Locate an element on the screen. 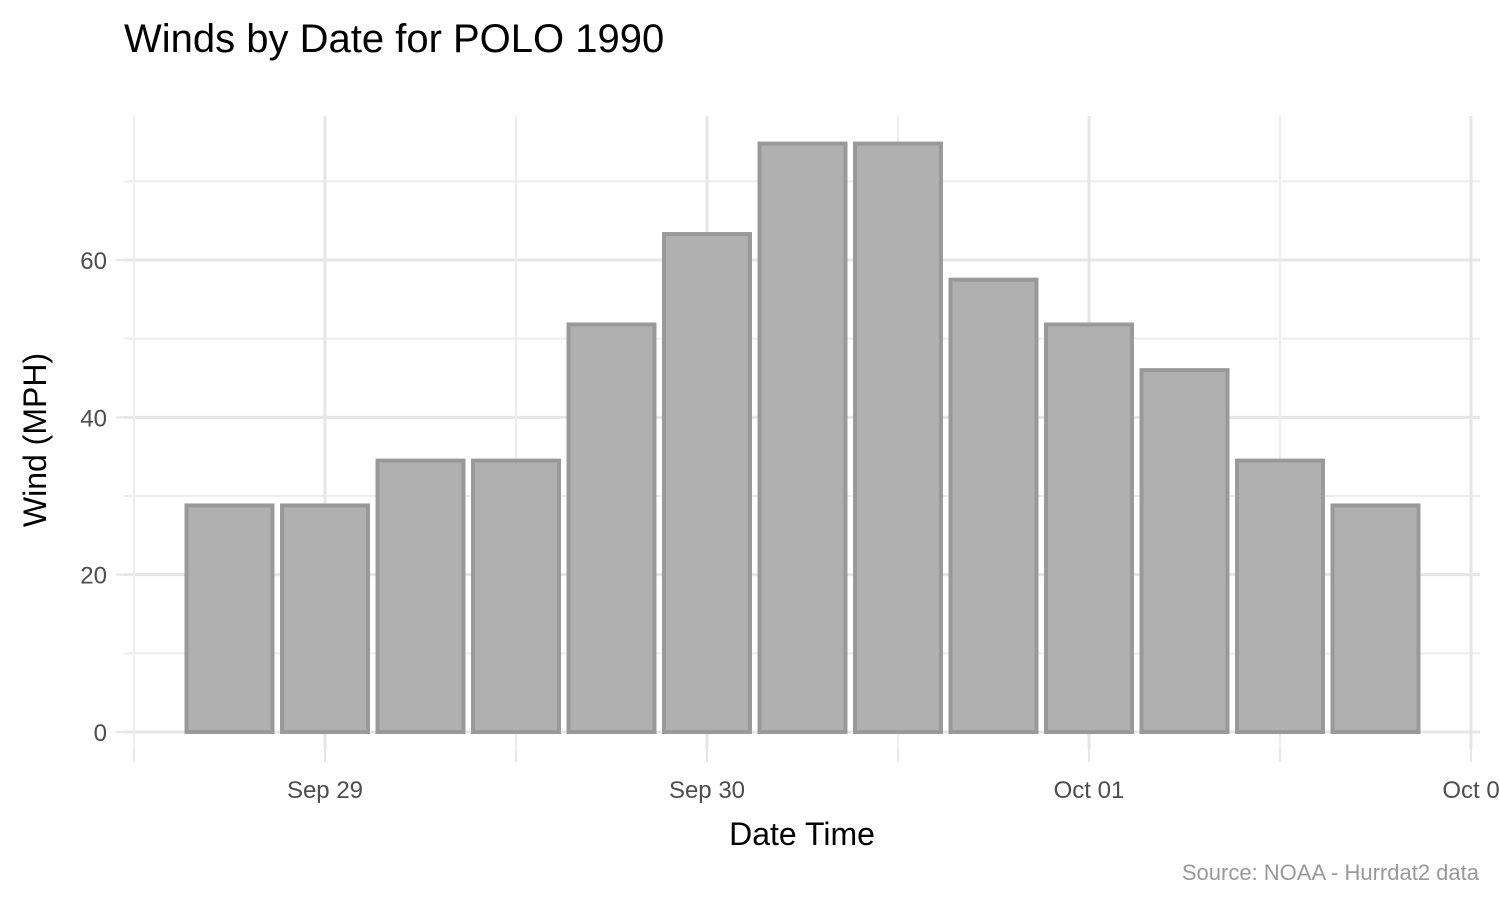 The width and height of the screenshot is (1500, 900). y-axis-title: Wind (MPH) is located at coordinates (35, 440).